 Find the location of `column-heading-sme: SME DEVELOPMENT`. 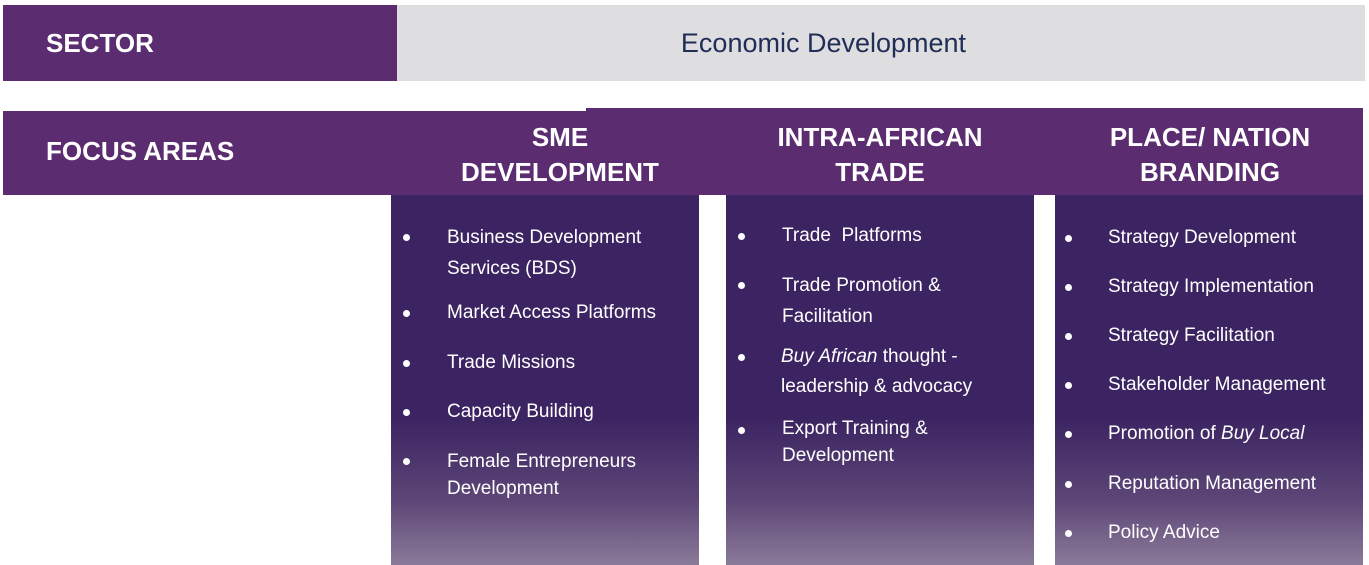

column-heading-sme: SME DEVELOPMENT is located at coordinates (560, 151).